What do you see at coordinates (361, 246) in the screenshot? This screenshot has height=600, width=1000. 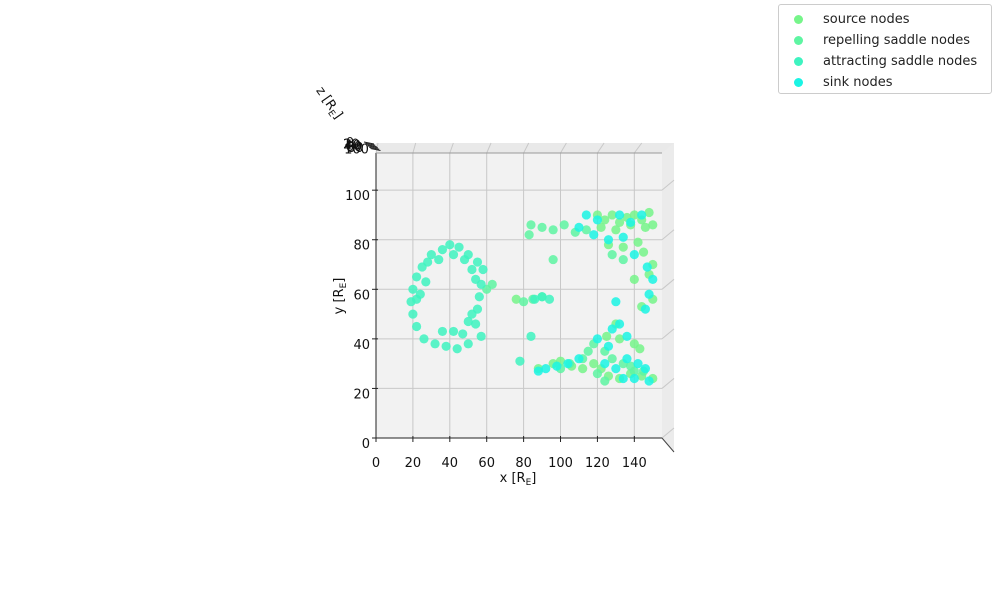 I see `y-tick-label: 80` at bounding box center [361, 246].